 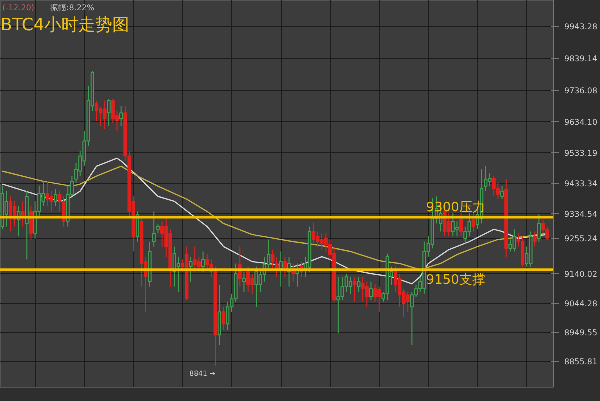 What do you see at coordinates (581, 333) in the screenshot?
I see `y-tick-label: 8949.55` at bounding box center [581, 333].